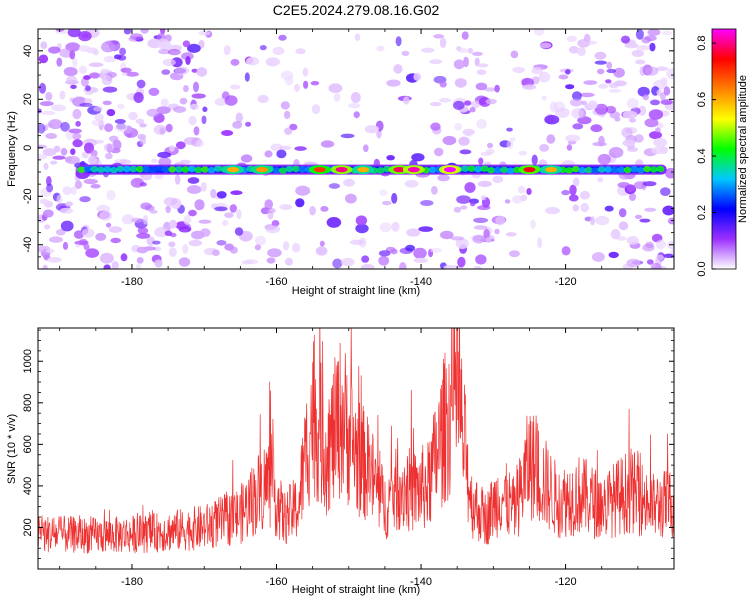  What do you see at coordinates (28, 99) in the screenshot?
I see `y-tick-label: 20` at bounding box center [28, 99].